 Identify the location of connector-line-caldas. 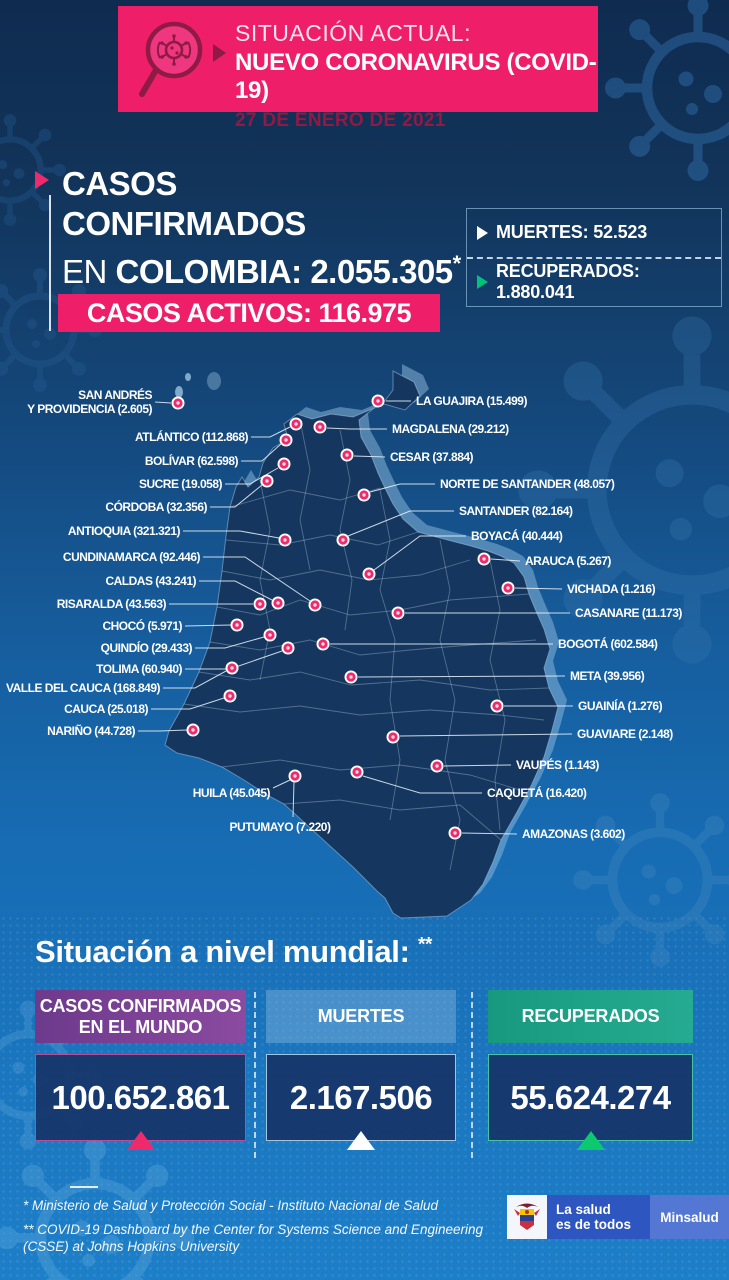
(236, 590).